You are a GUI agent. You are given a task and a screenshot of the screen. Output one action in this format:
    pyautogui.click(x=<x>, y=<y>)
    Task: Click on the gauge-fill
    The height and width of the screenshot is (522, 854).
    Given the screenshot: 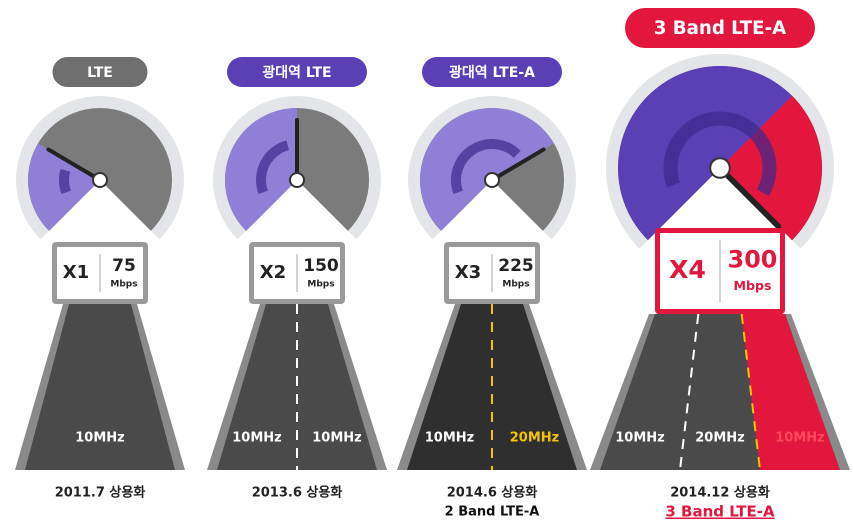 What is the action you would take?
    pyautogui.click(x=487, y=169)
    